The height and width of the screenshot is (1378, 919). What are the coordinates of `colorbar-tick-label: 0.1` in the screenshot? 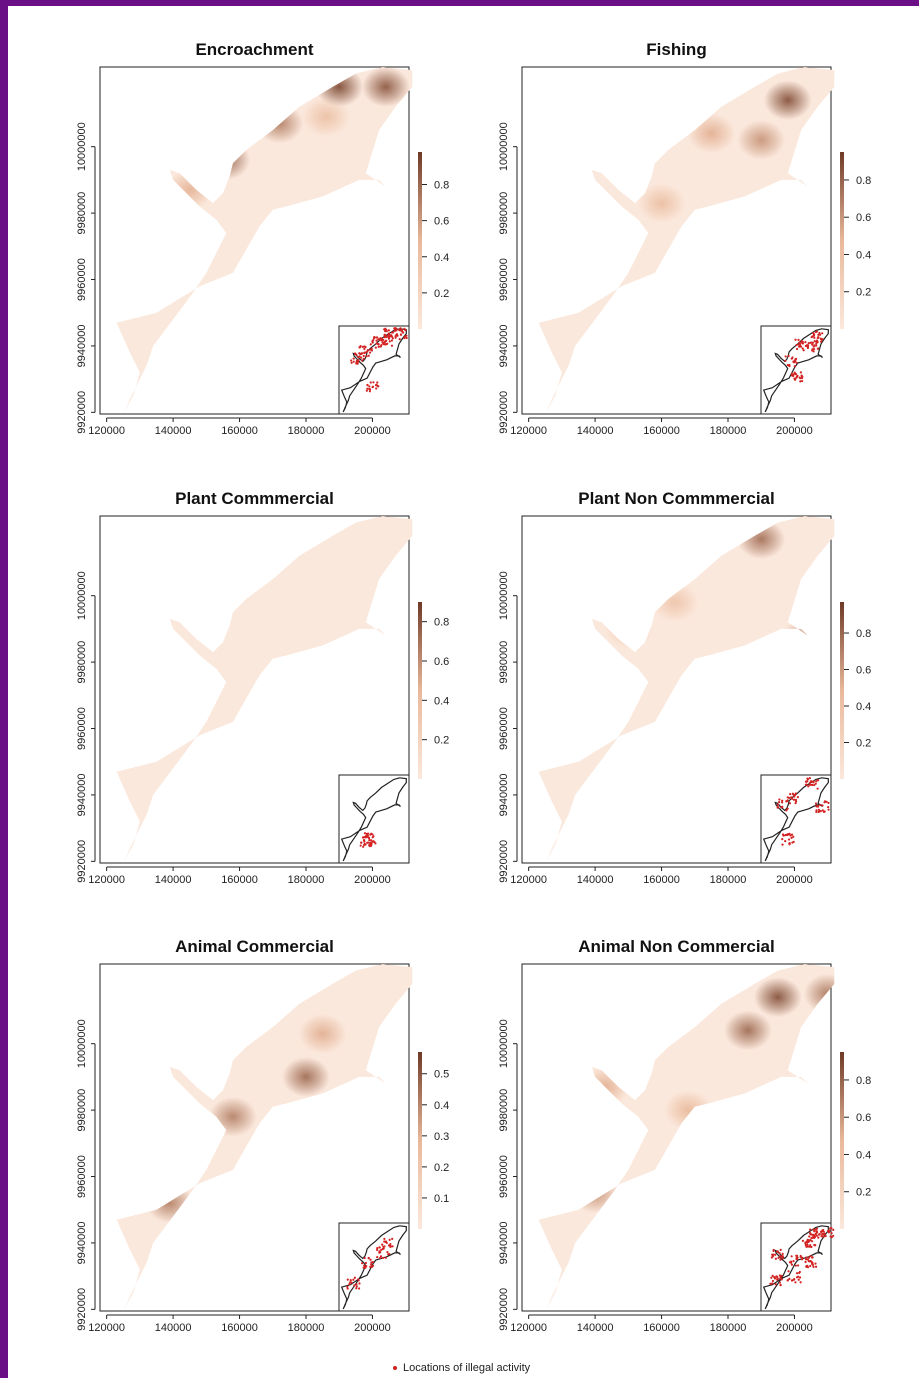 It's located at (441, 1199).